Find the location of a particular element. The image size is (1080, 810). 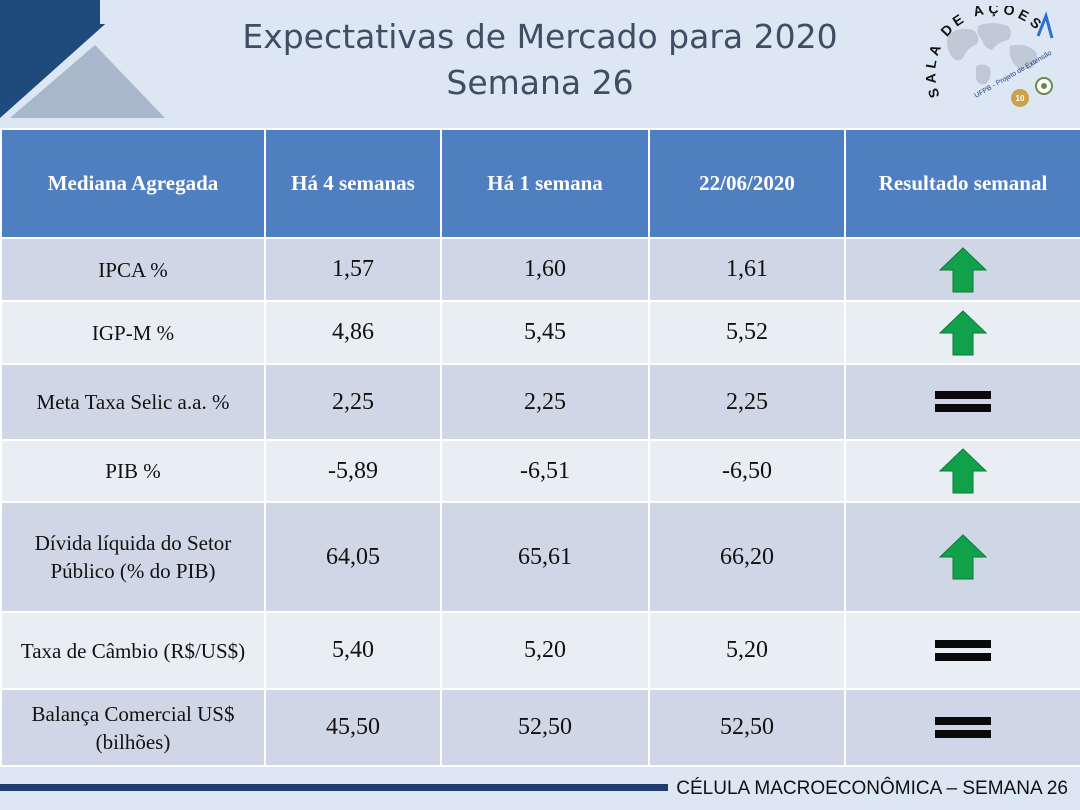

value-4-weeks-ago: 45,50 is located at coordinates (353, 727).